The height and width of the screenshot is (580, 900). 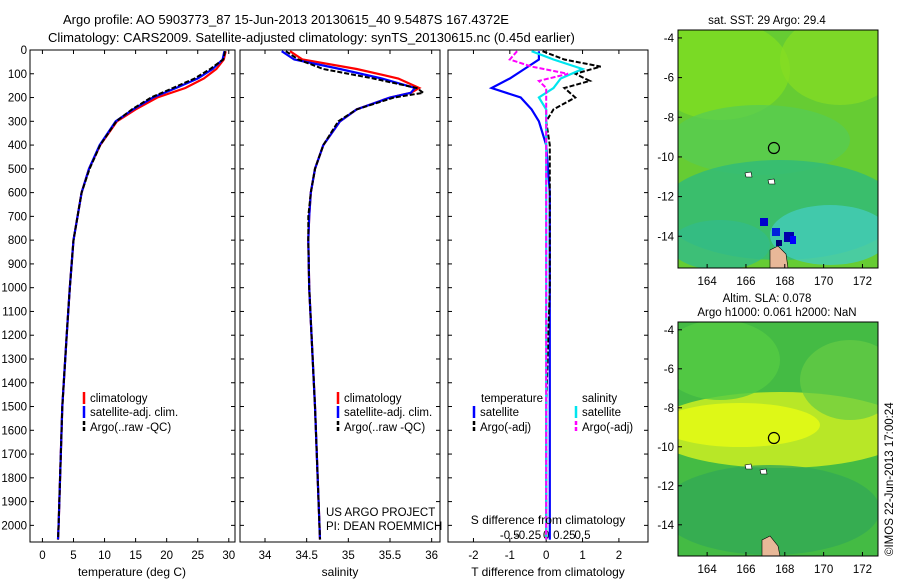 What do you see at coordinates (619, 556) in the screenshot?
I see `x-tick-label: 2` at bounding box center [619, 556].